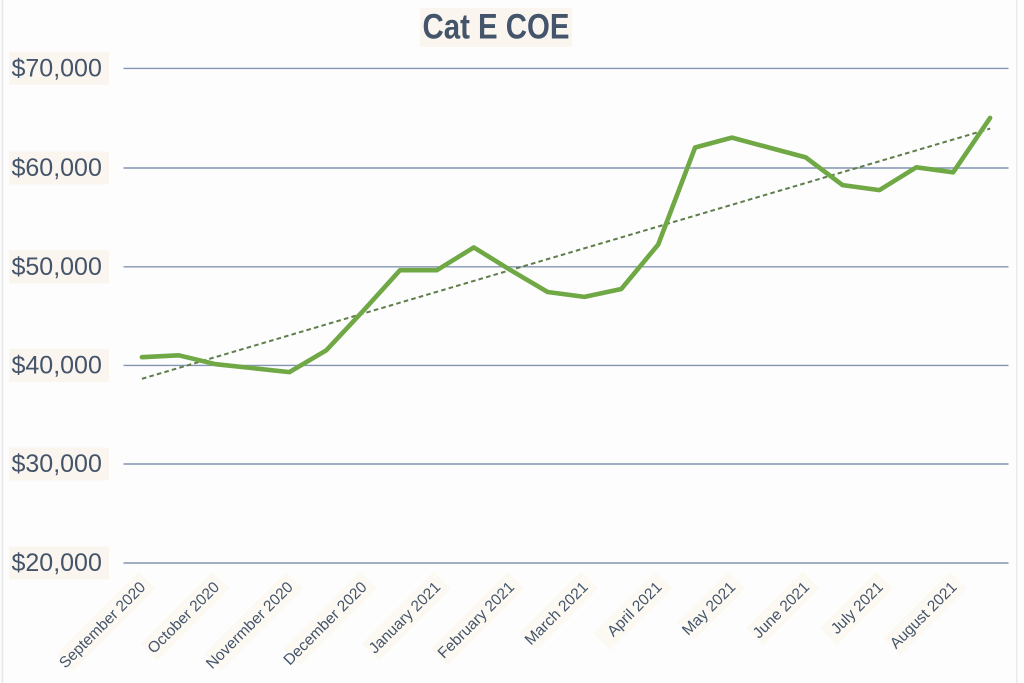 Image resolution: width=1024 pixels, height=683 pixels. What do you see at coordinates (184, 618) in the screenshot?
I see `svg-text: October 2020` at bounding box center [184, 618].